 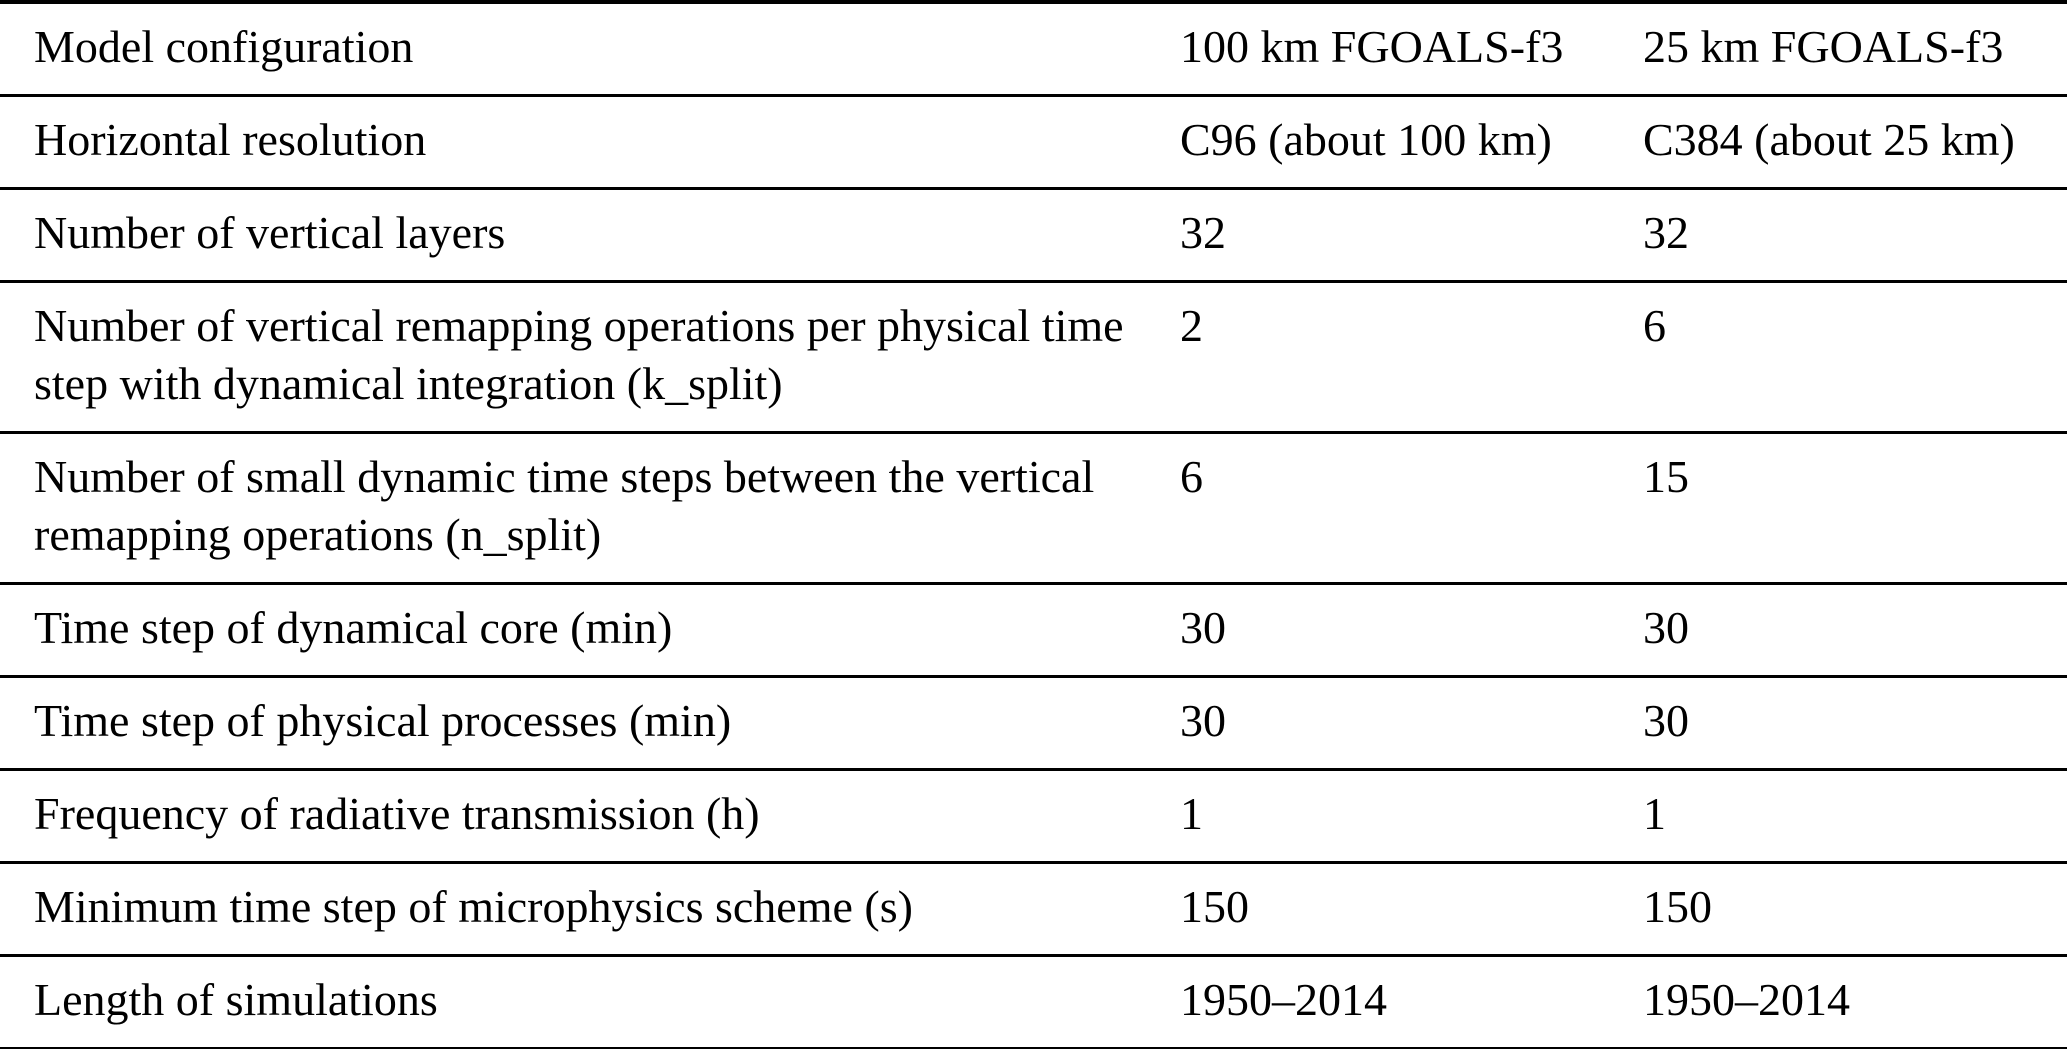 I want to click on value-25km: 1950–2014, so click(x=1746, y=999).